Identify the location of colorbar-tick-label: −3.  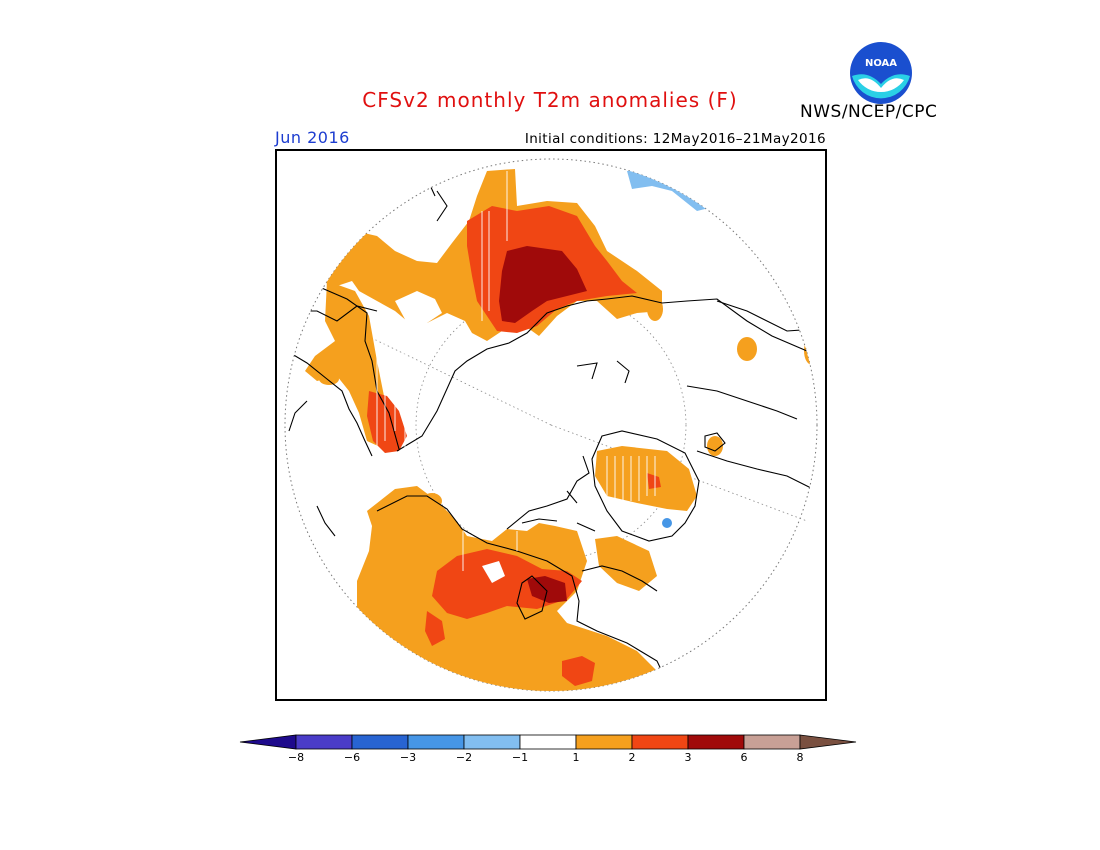
(408, 757).